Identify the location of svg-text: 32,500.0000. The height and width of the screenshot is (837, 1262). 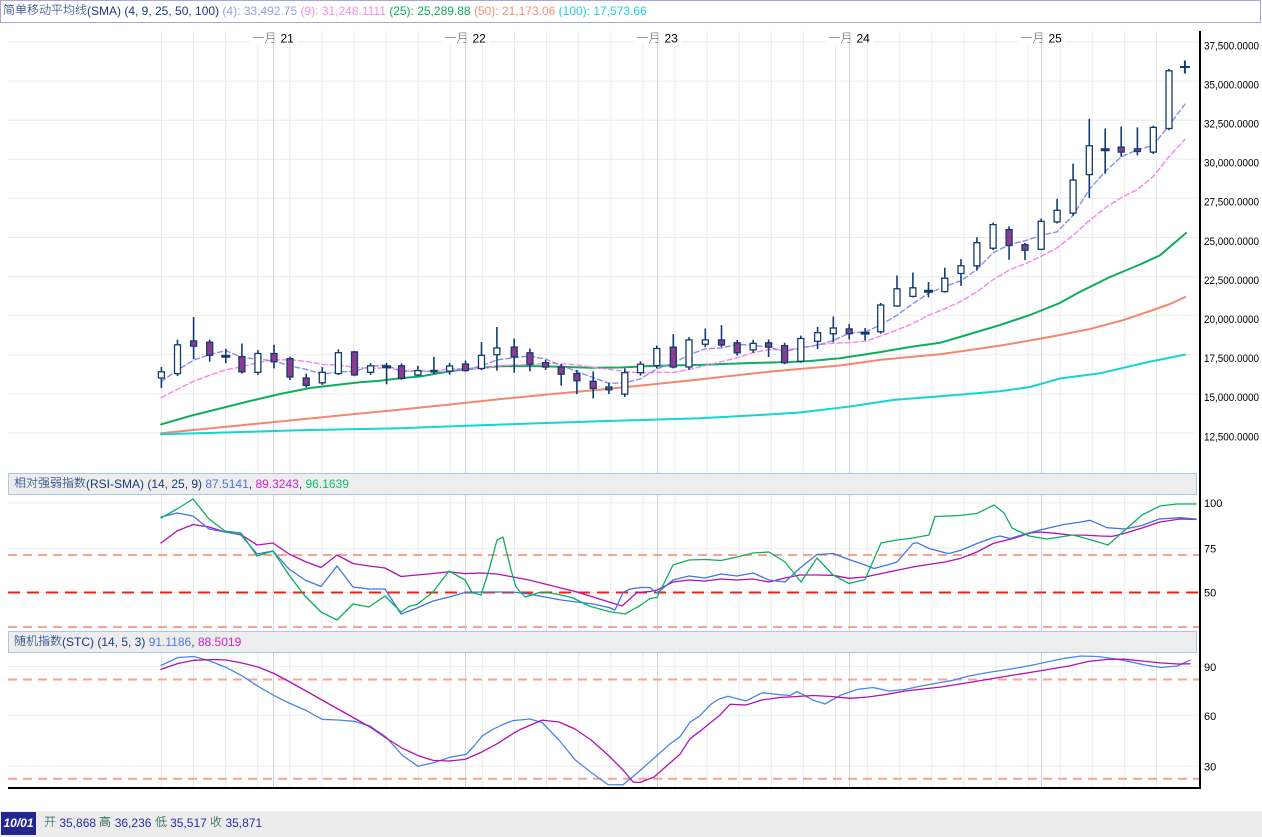
(1231, 125).